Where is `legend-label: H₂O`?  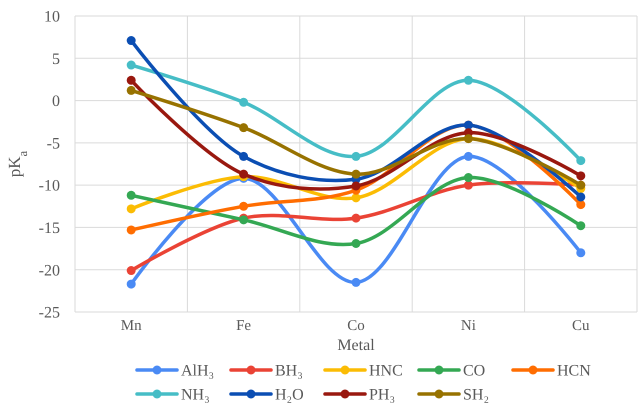
legend-label: H₂O is located at coordinates (289, 395).